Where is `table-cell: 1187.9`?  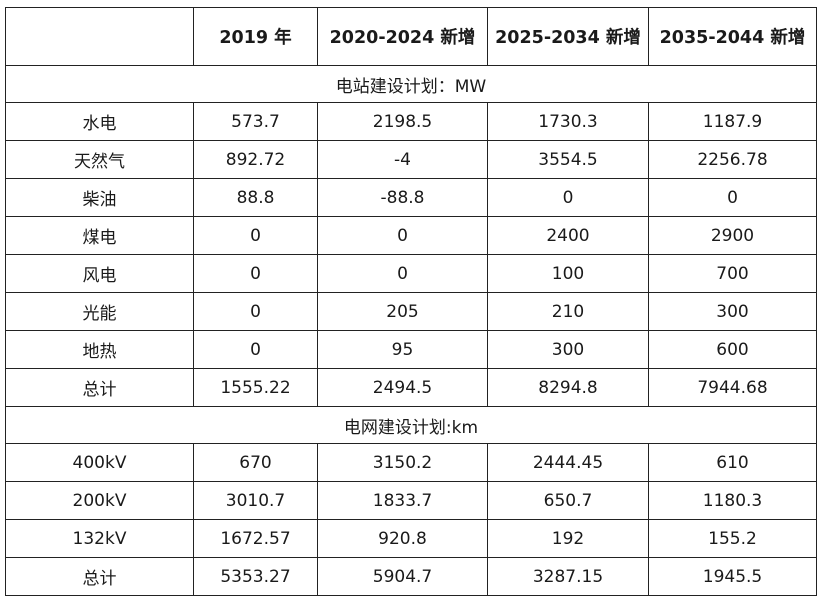
table-cell: 1187.9 is located at coordinates (732, 121).